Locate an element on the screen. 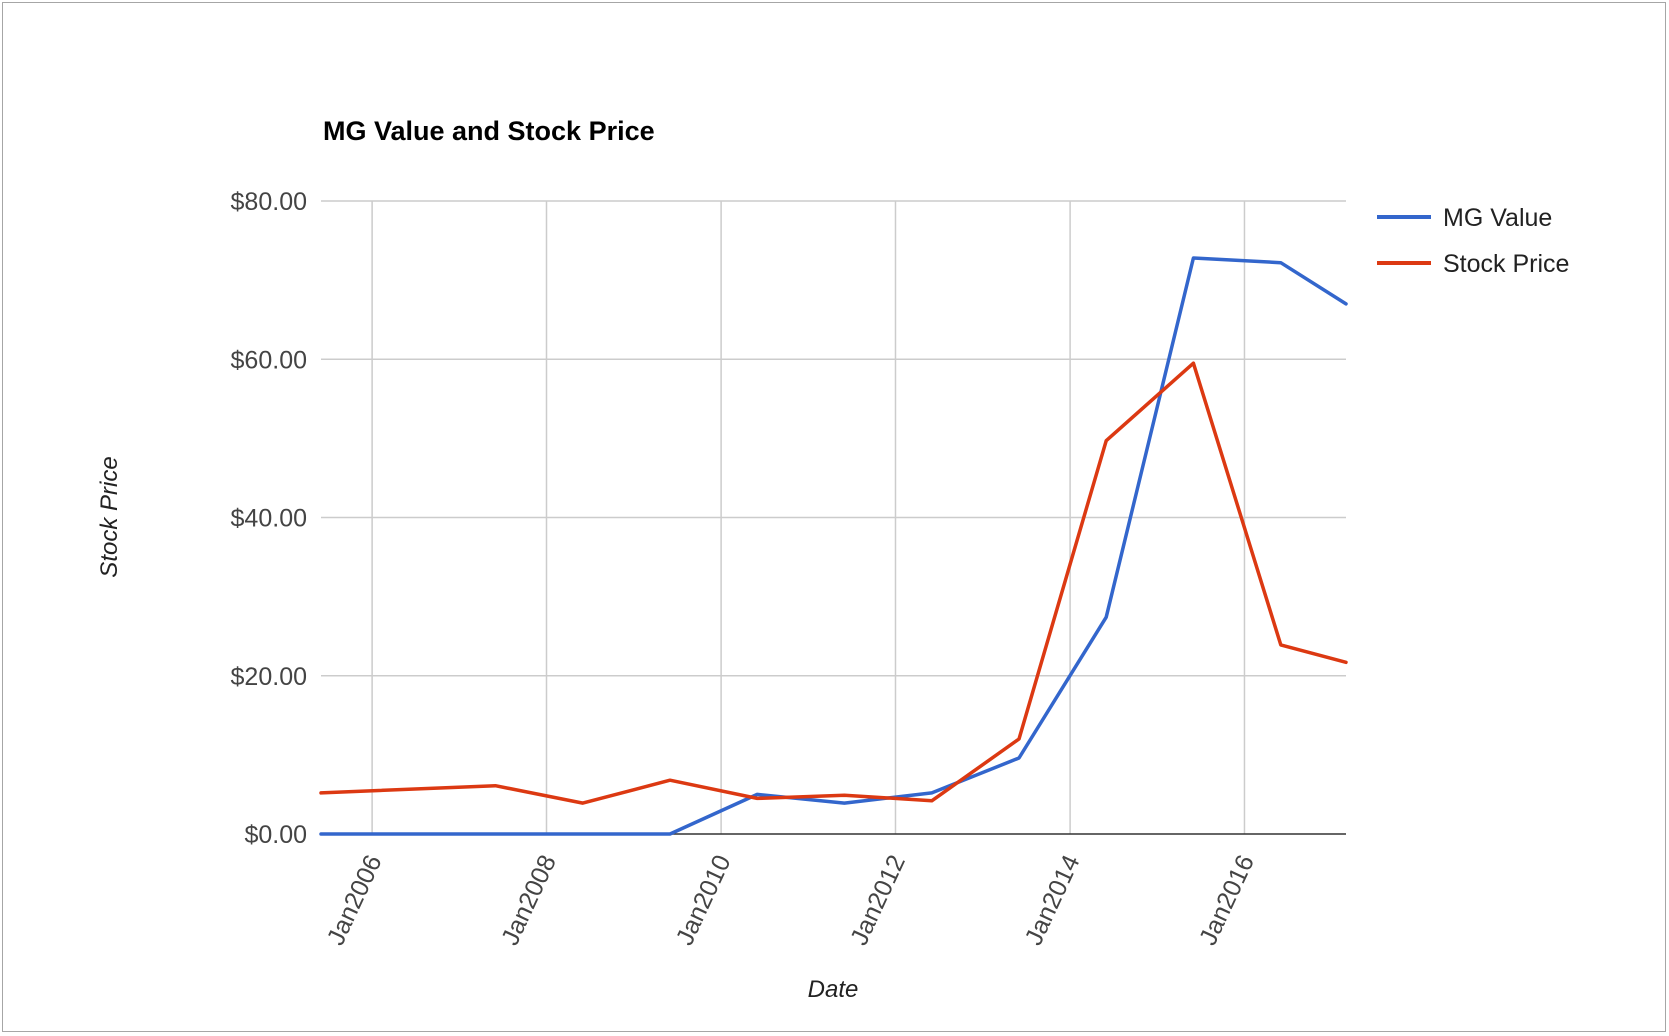 The height and width of the screenshot is (1036, 1669). y-tick-label: $60.00 is located at coordinates (269, 360).